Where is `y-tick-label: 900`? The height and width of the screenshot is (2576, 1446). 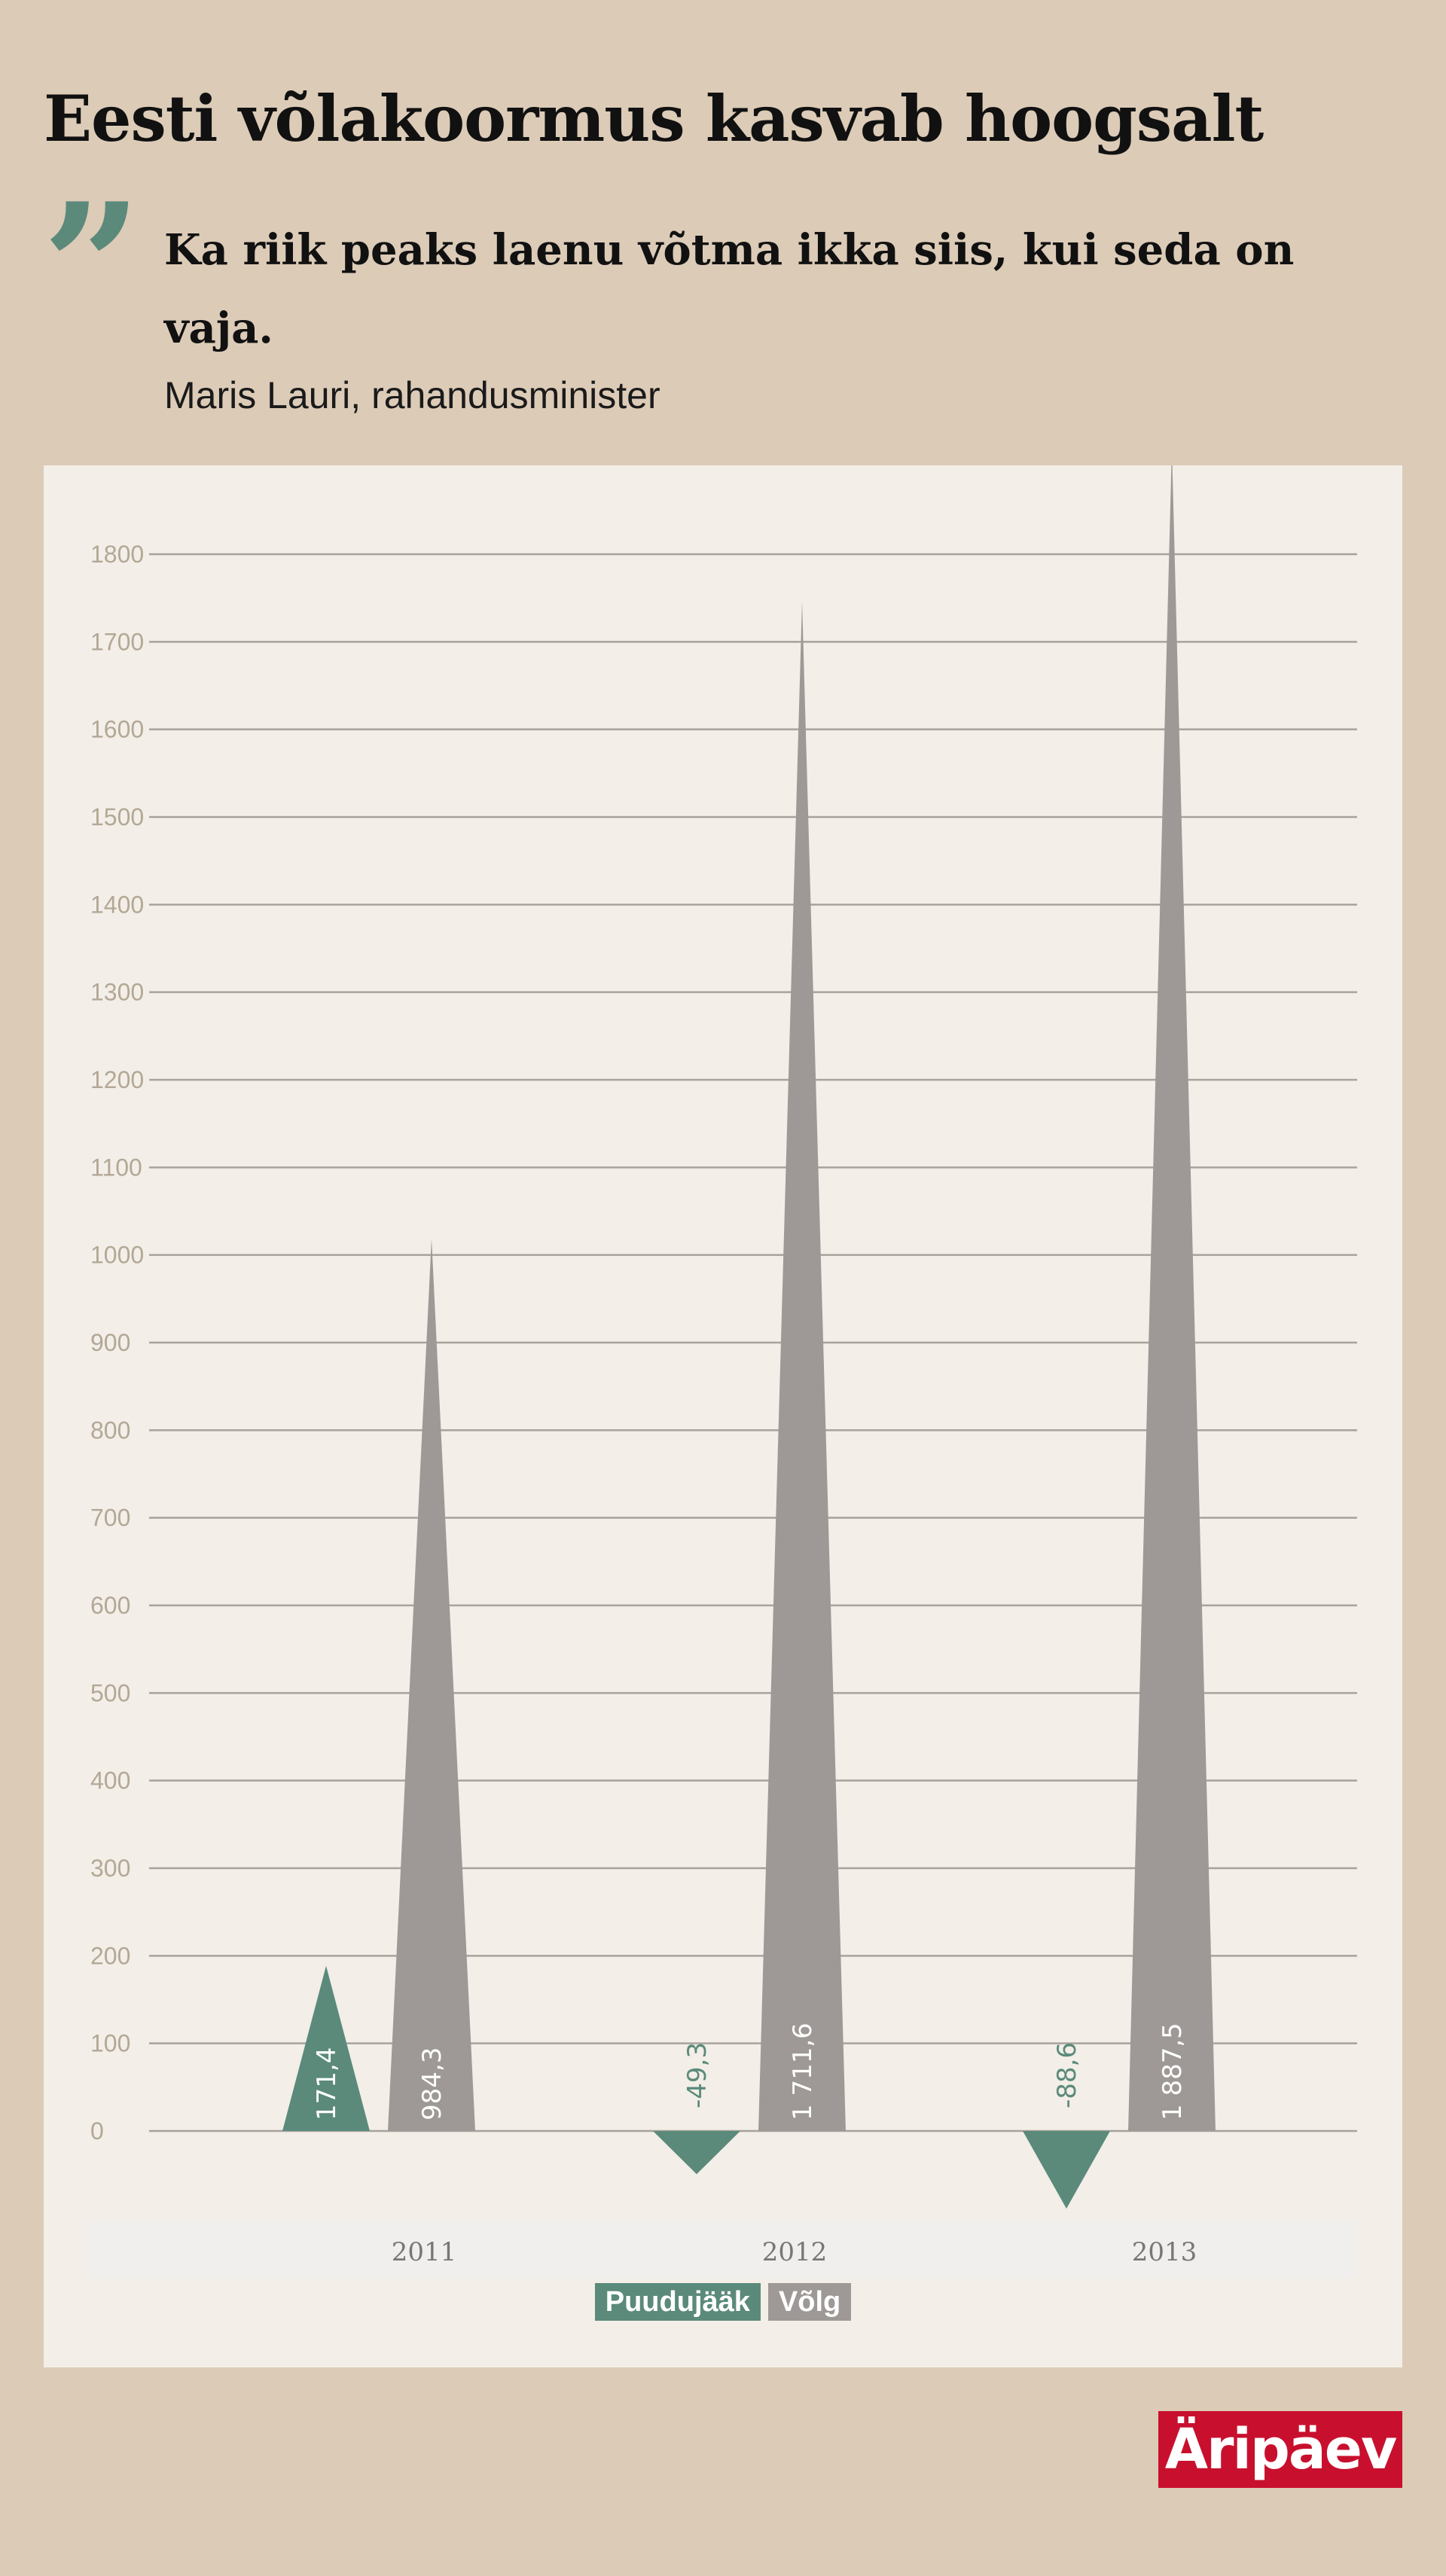
y-tick-label: 900 is located at coordinates (110, 1342).